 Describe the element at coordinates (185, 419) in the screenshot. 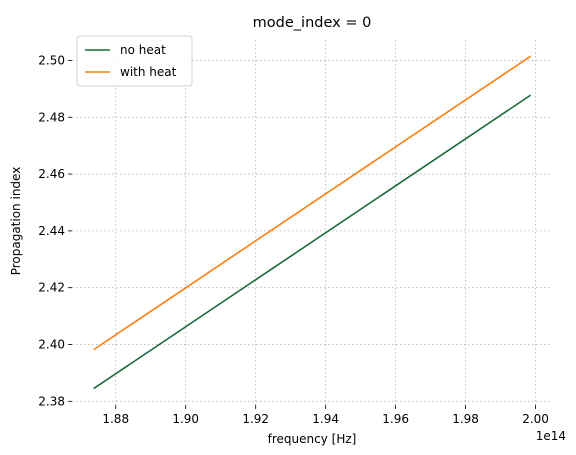

I see `x-tick-label: 1.90` at that location.